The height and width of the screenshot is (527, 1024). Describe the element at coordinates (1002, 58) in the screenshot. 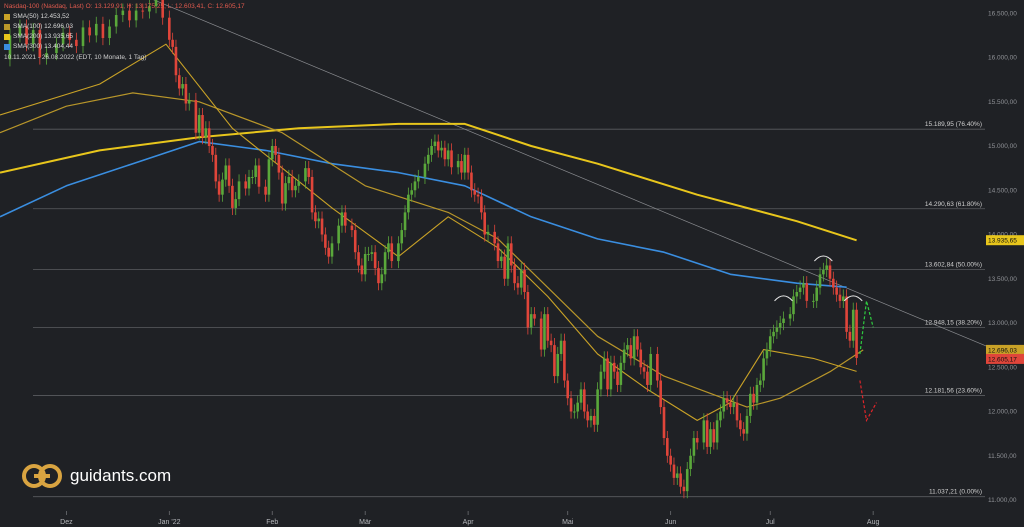

I see `y-tick-label: 16.000,00` at that location.